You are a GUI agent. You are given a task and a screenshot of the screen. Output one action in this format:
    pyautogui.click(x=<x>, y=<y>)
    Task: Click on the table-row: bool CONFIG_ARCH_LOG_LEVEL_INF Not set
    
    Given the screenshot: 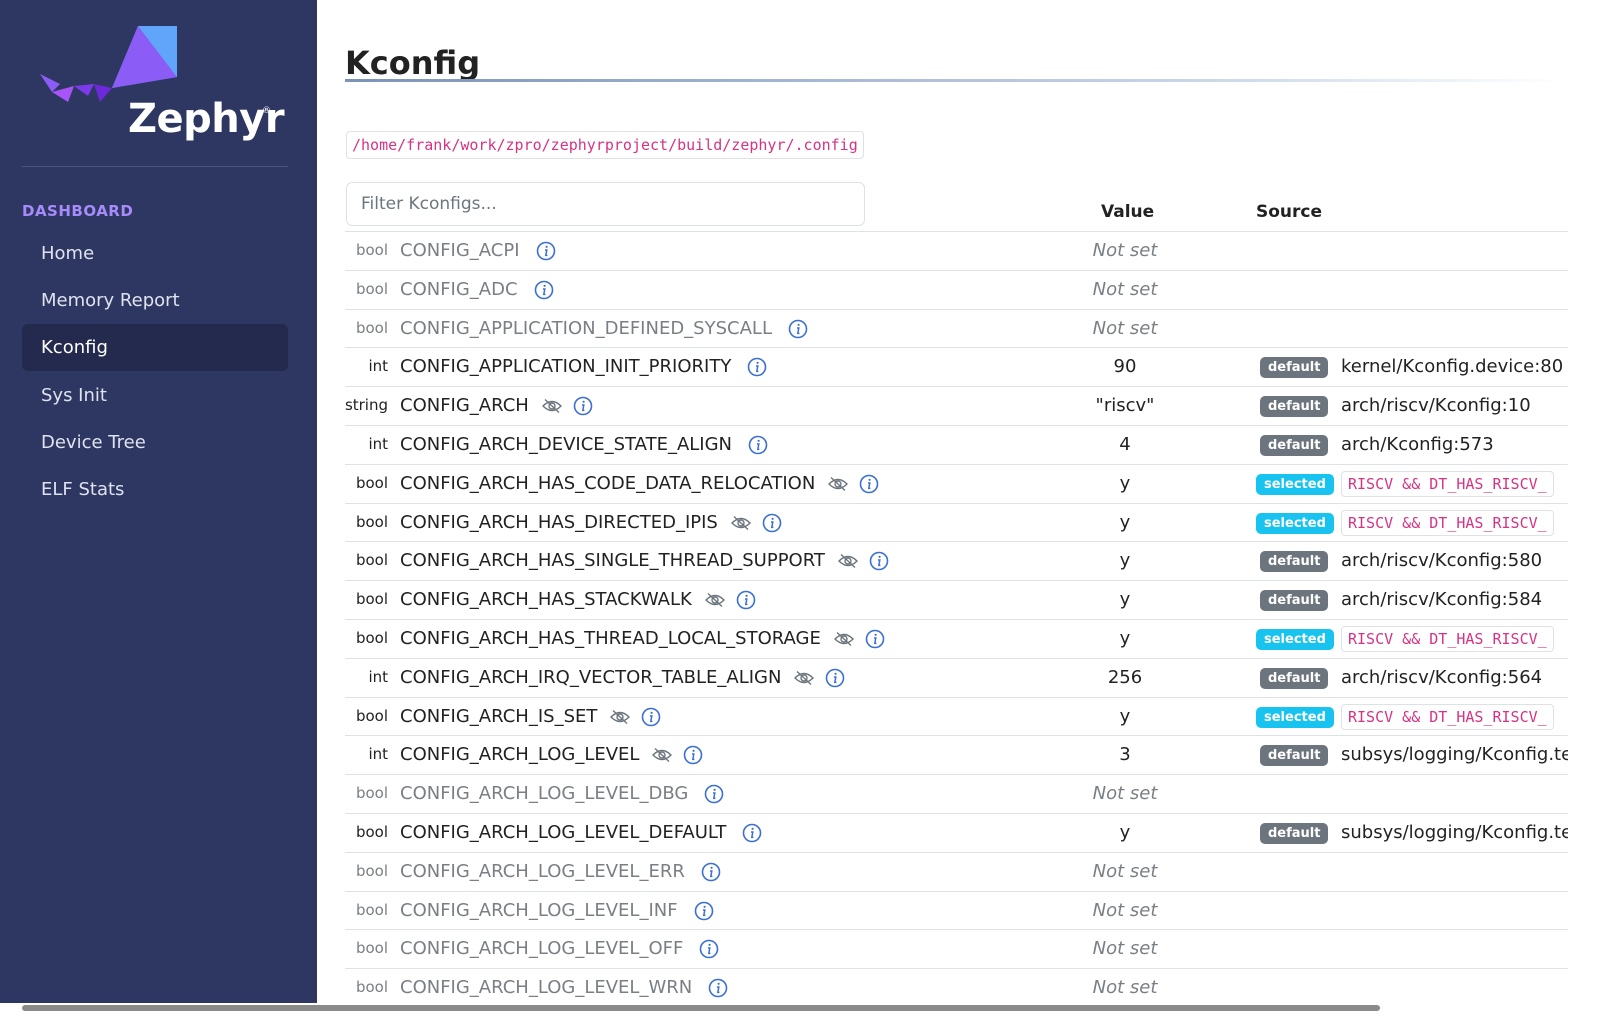 What is the action you would take?
    pyautogui.click(x=956, y=910)
    